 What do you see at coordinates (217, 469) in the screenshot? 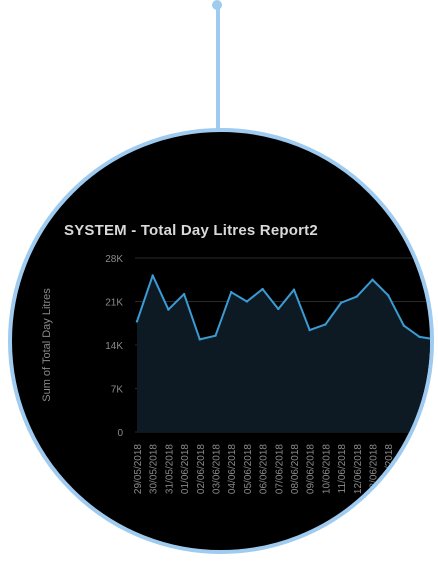
I see `x-tick-label: 03/06/2018` at bounding box center [217, 469].